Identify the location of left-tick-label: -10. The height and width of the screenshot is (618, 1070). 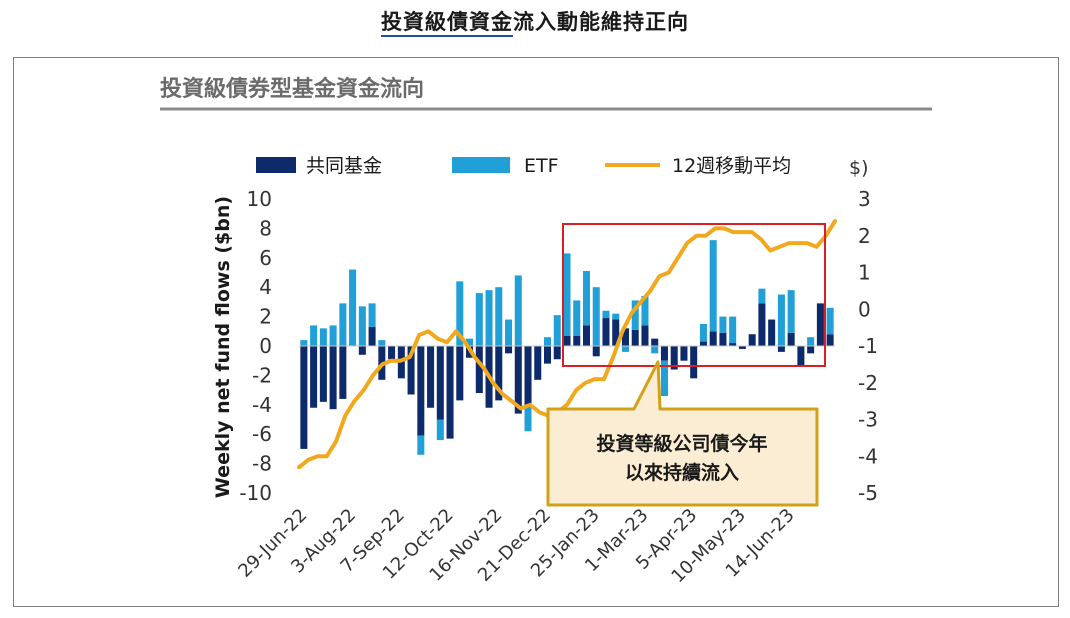
(255, 493).